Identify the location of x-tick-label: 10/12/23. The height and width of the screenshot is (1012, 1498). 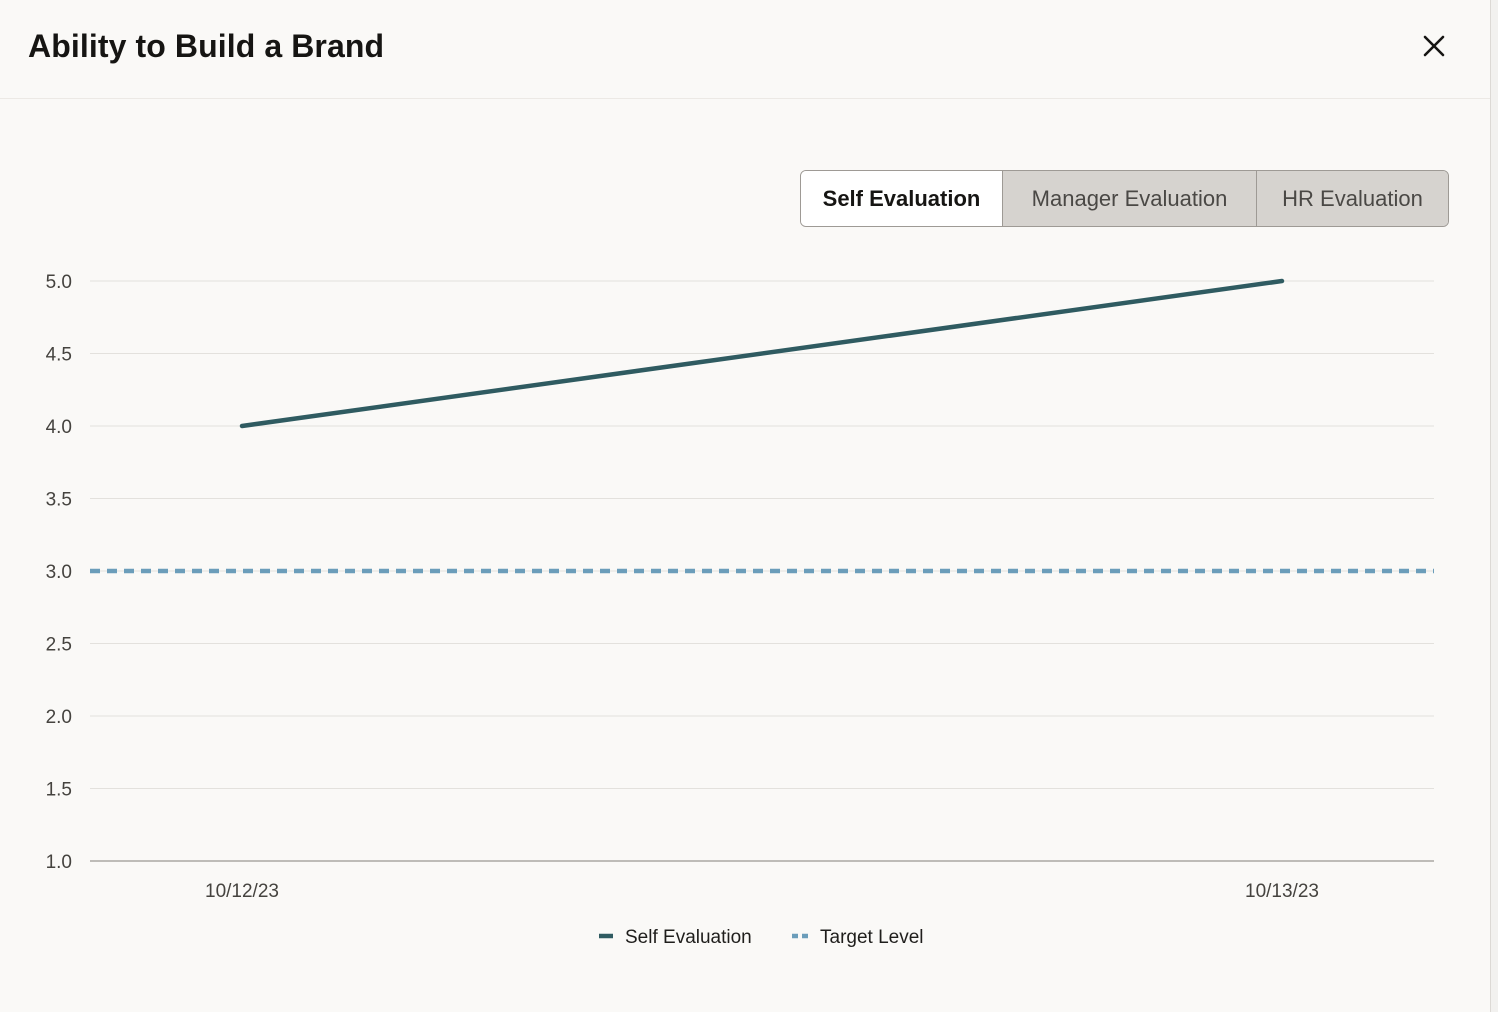
(242, 891).